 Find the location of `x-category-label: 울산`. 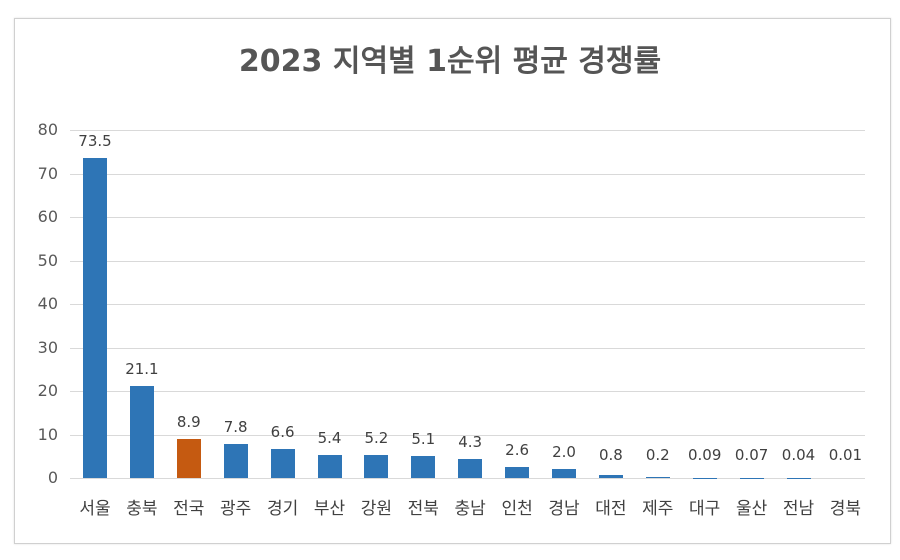

x-category-label: 울산 is located at coordinates (751, 509).